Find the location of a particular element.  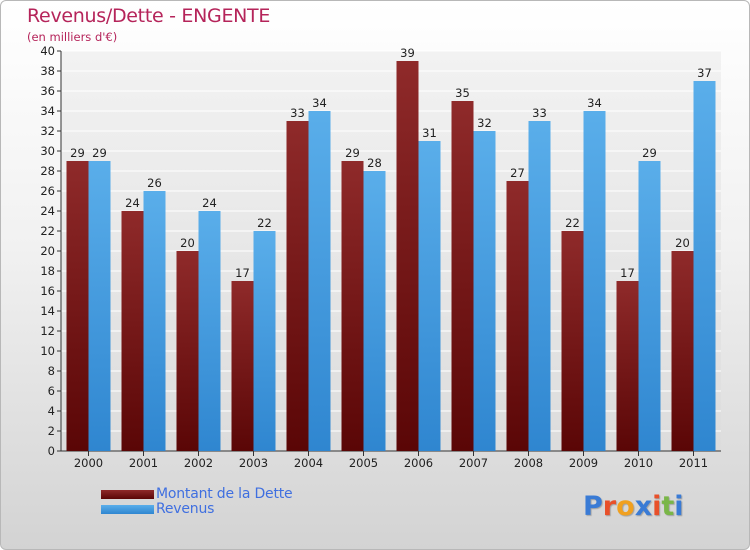

y-tick-label: 0 is located at coordinates (51, 451).